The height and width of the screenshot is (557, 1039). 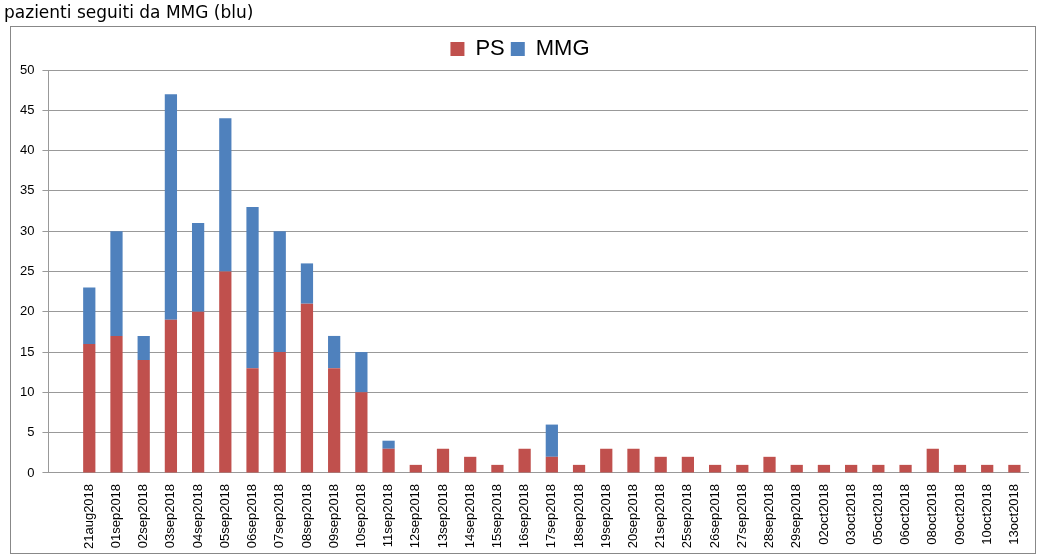 I want to click on x-tick-label: 02oct2018, so click(x=823, y=514).